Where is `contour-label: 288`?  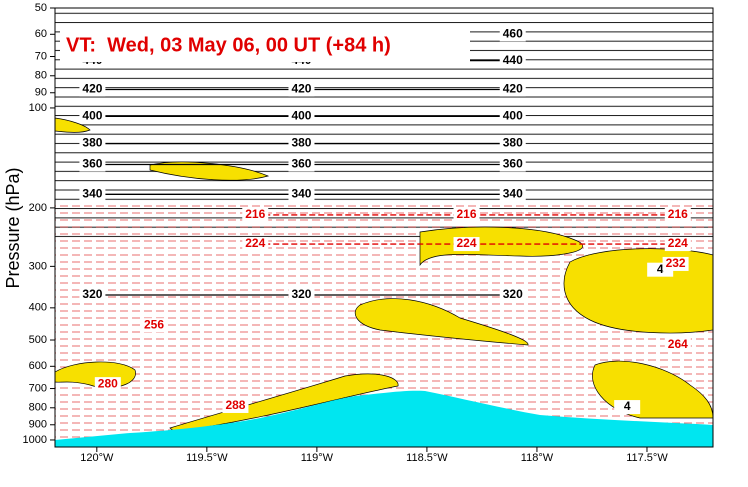
contour-label: 288 is located at coordinates (235, 405).